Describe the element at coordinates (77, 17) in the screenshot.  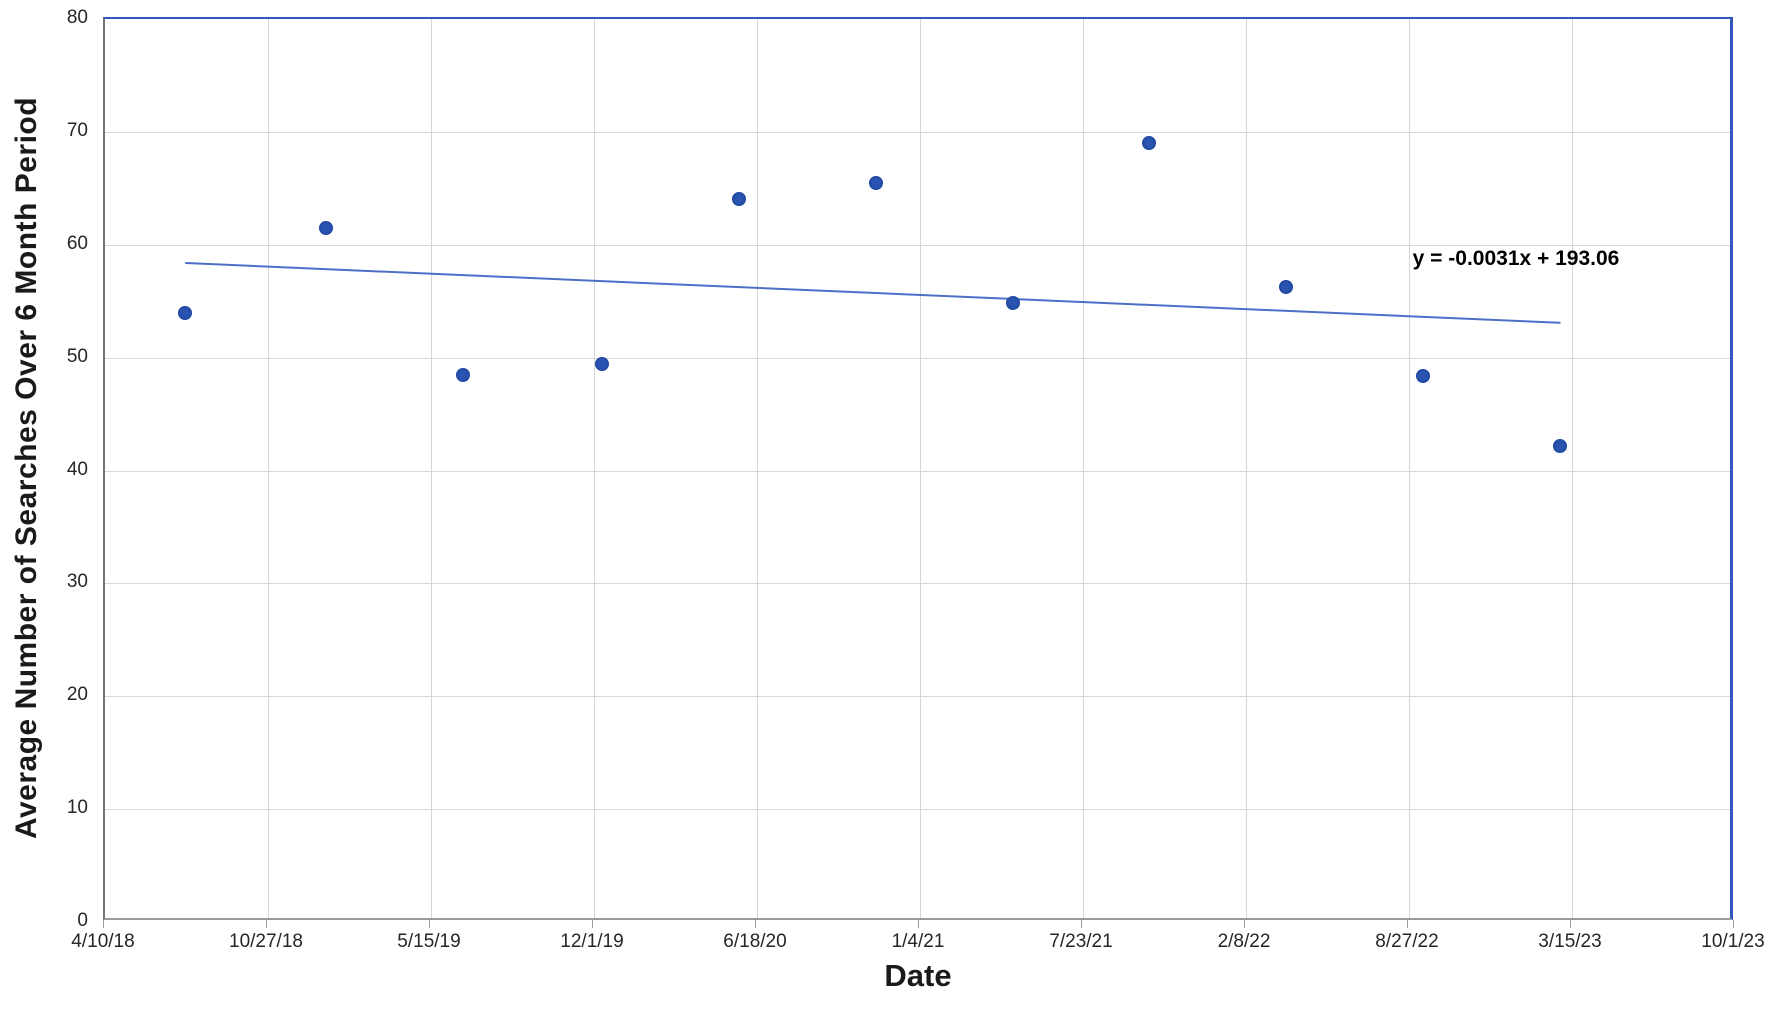
I see `y-tick-label: 80` at that location.